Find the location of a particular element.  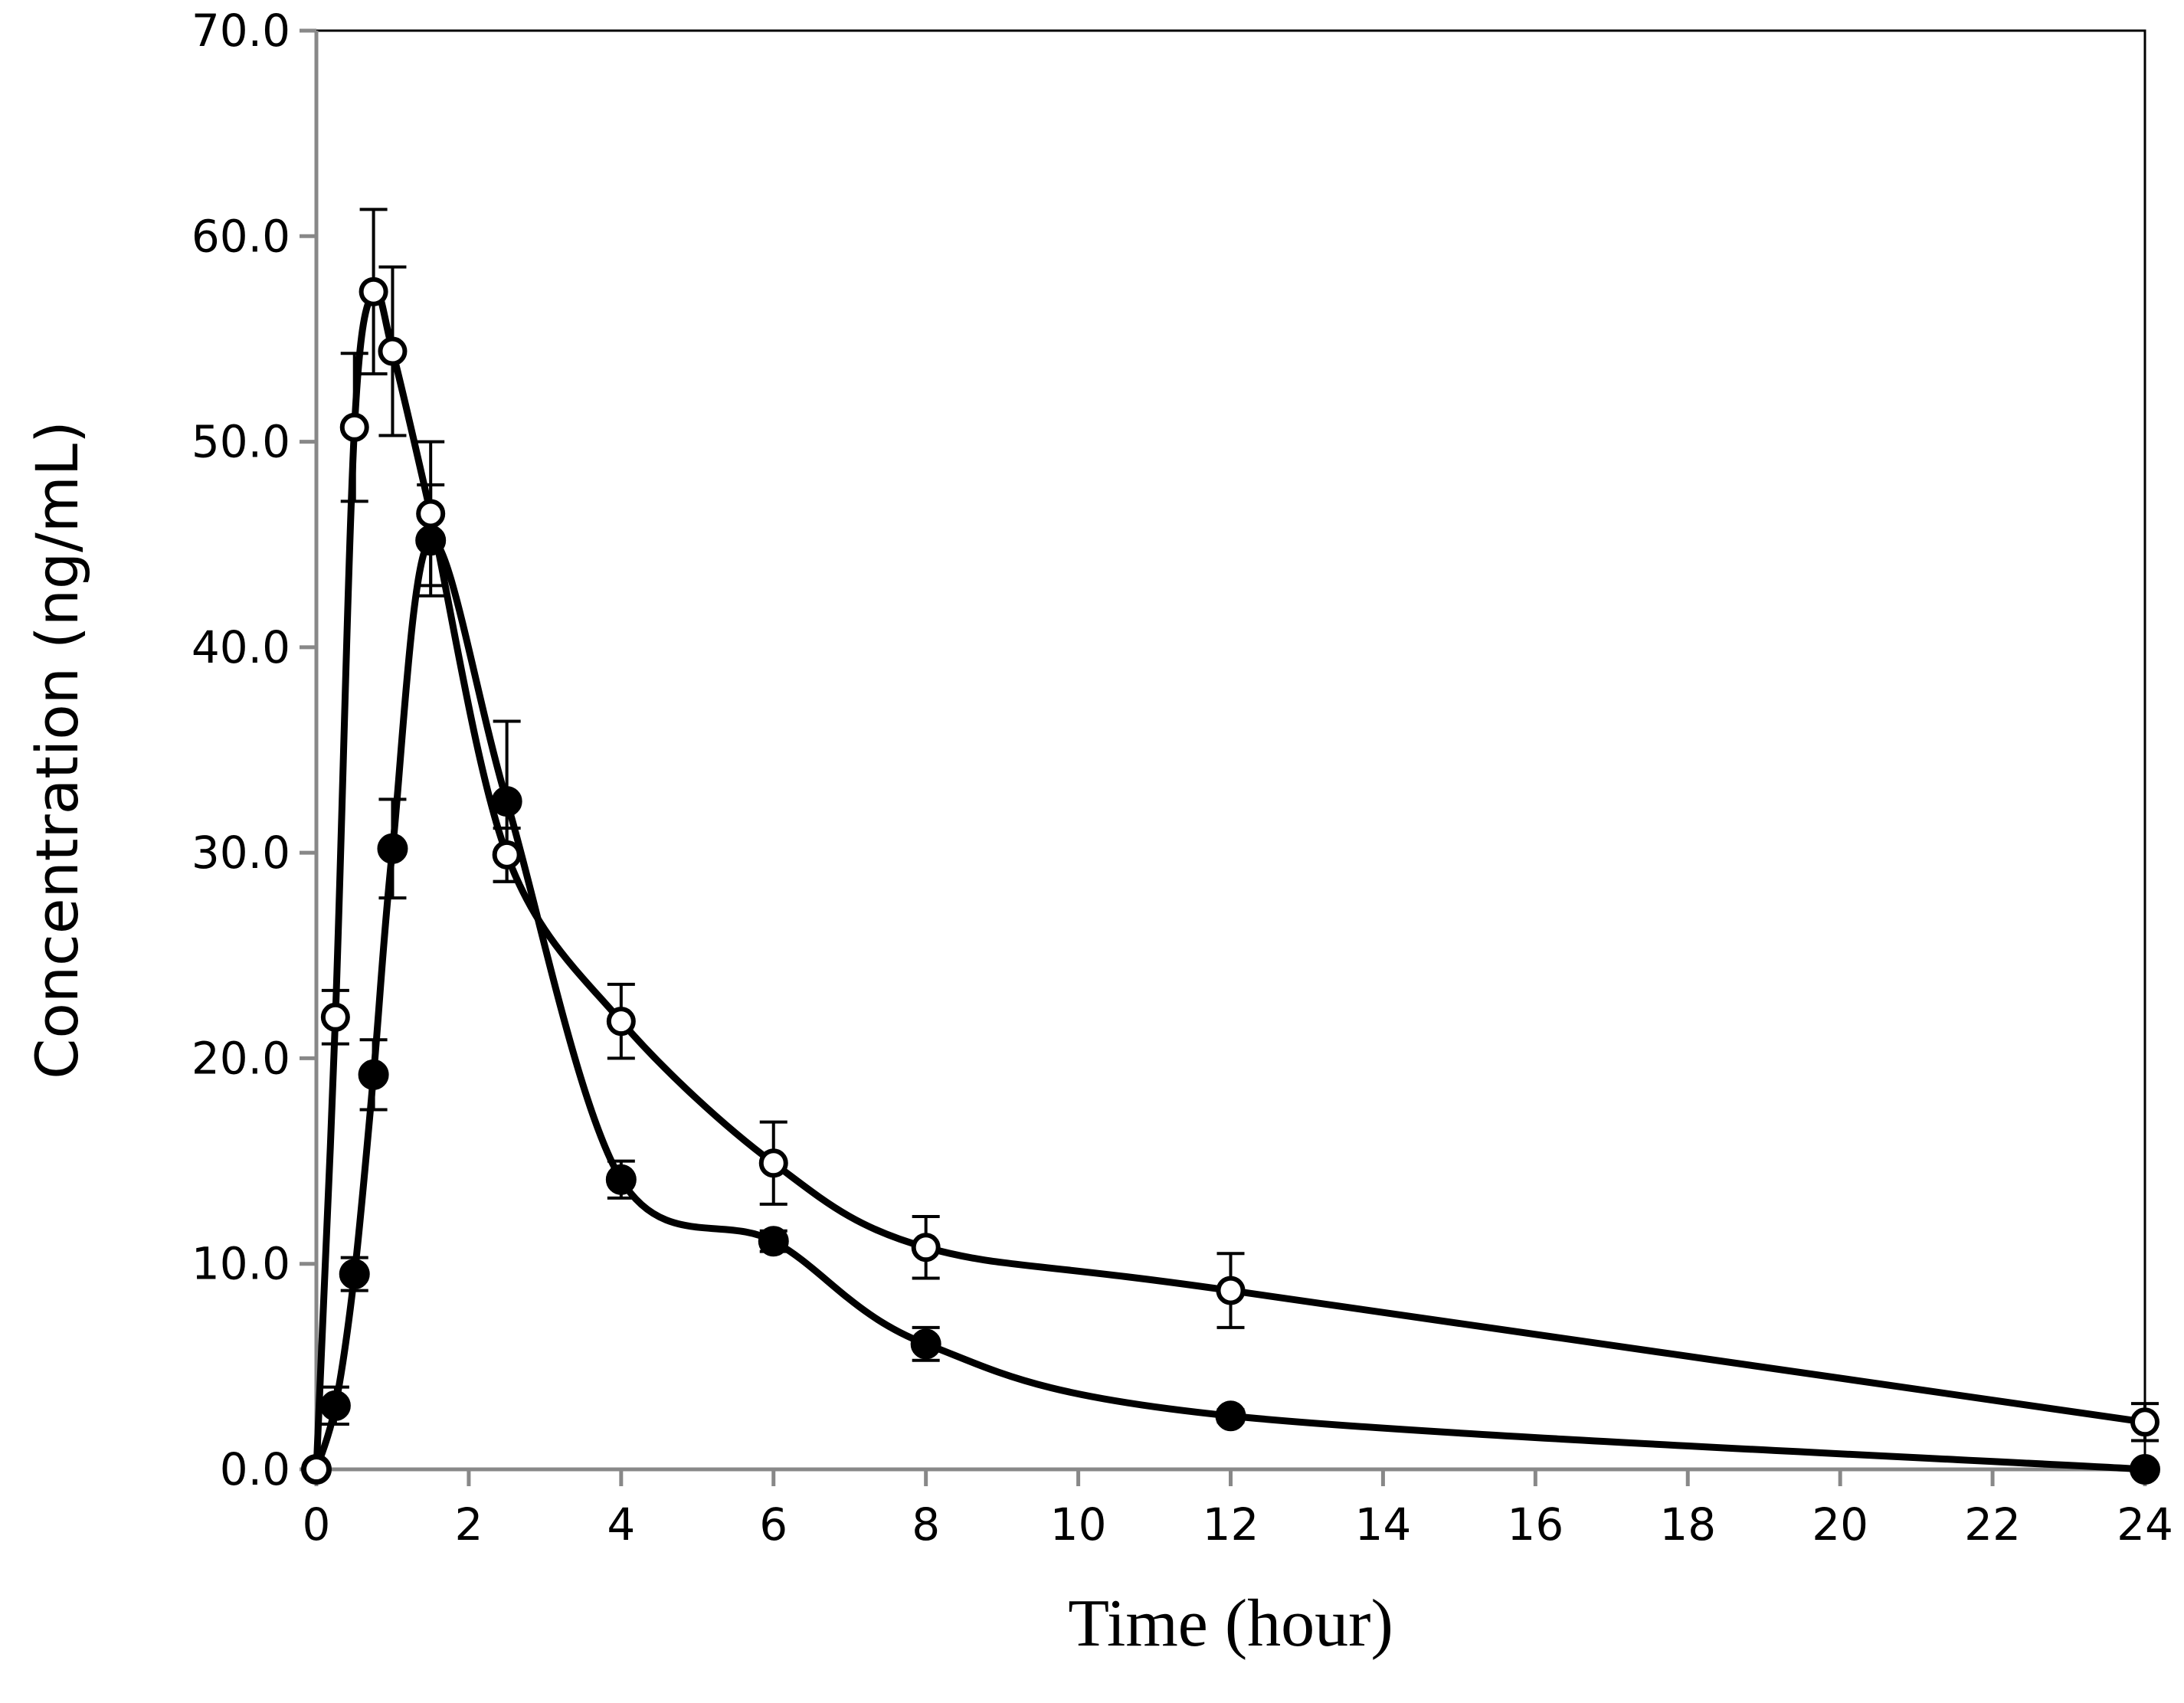

x-tick-label: 24 is located at coordinates (2145, 1524).